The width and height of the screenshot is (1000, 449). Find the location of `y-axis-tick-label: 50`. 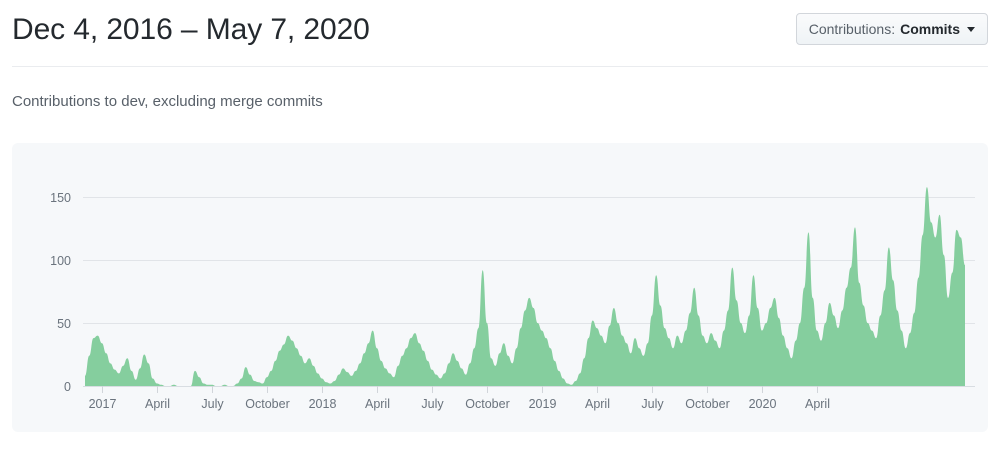

y-axis-tick-label: 50 is located at coordinates (64, 324).